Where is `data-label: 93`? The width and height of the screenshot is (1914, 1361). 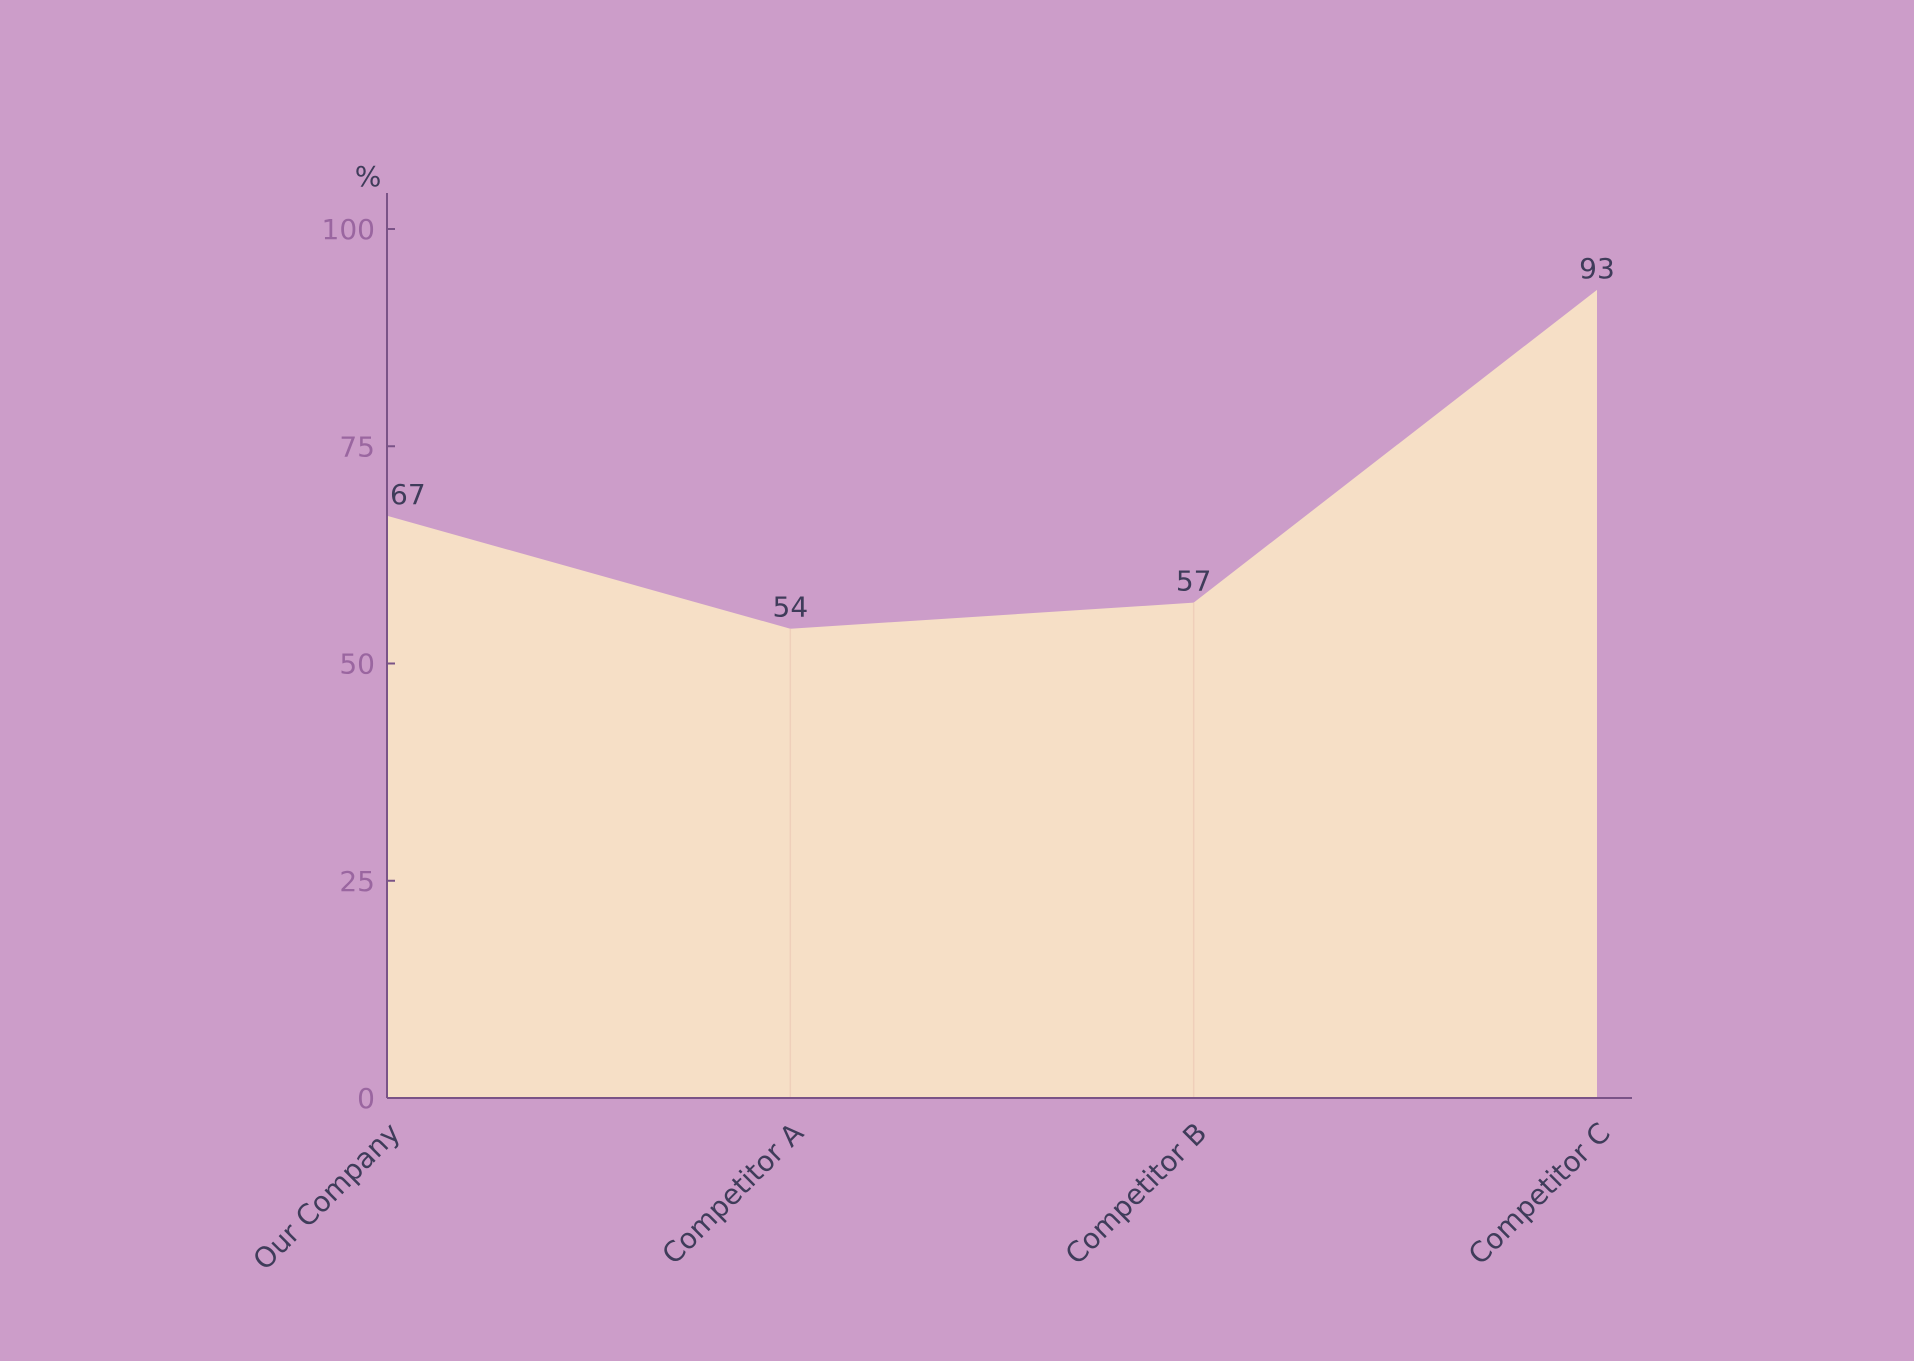 data-label: 93 is located at coordinates (1597, 268).